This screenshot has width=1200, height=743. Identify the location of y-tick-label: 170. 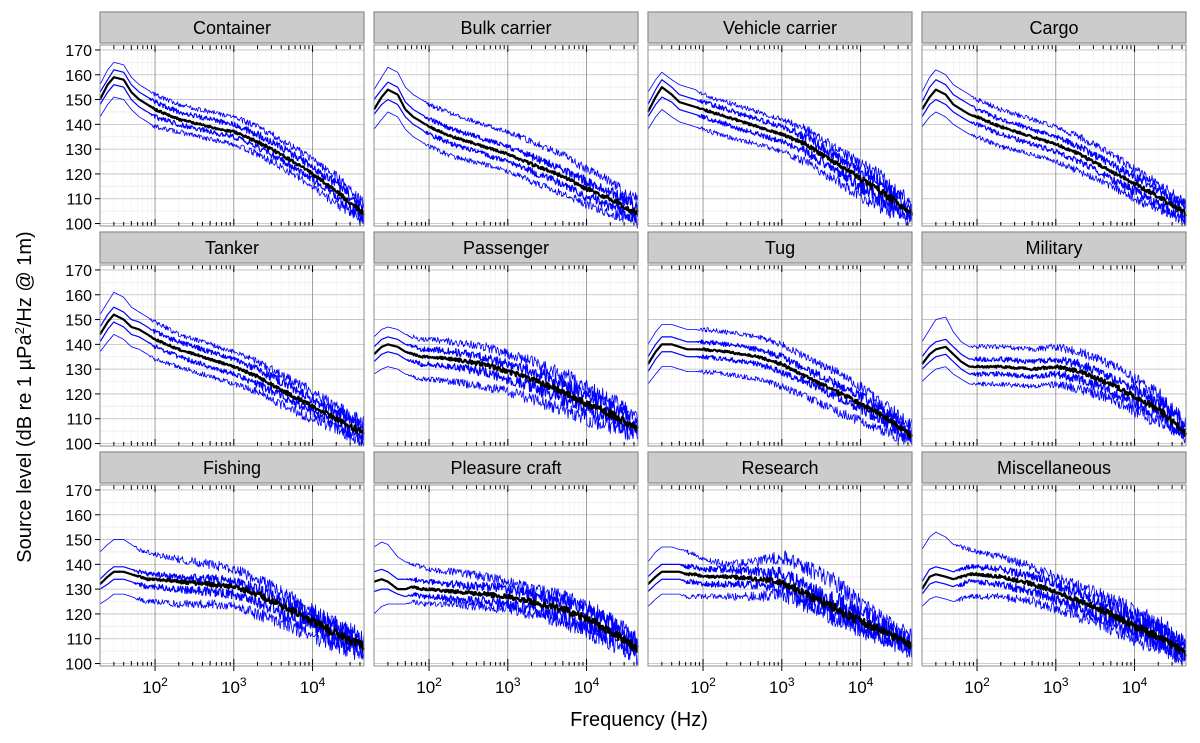
(78, 271).